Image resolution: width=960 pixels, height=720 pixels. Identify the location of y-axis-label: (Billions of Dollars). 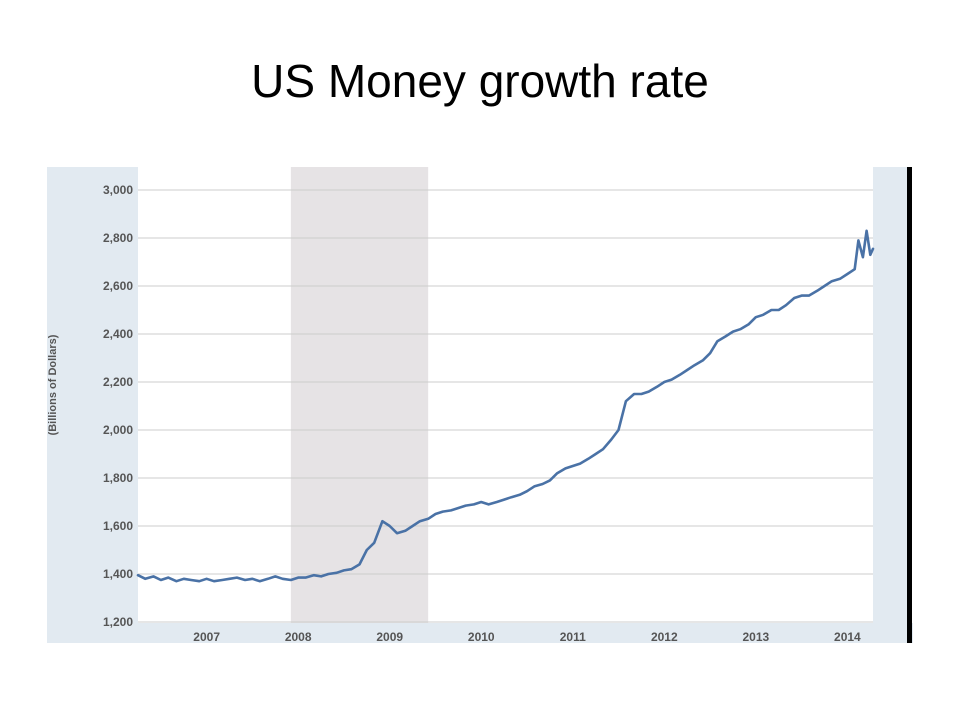
(53, 384).